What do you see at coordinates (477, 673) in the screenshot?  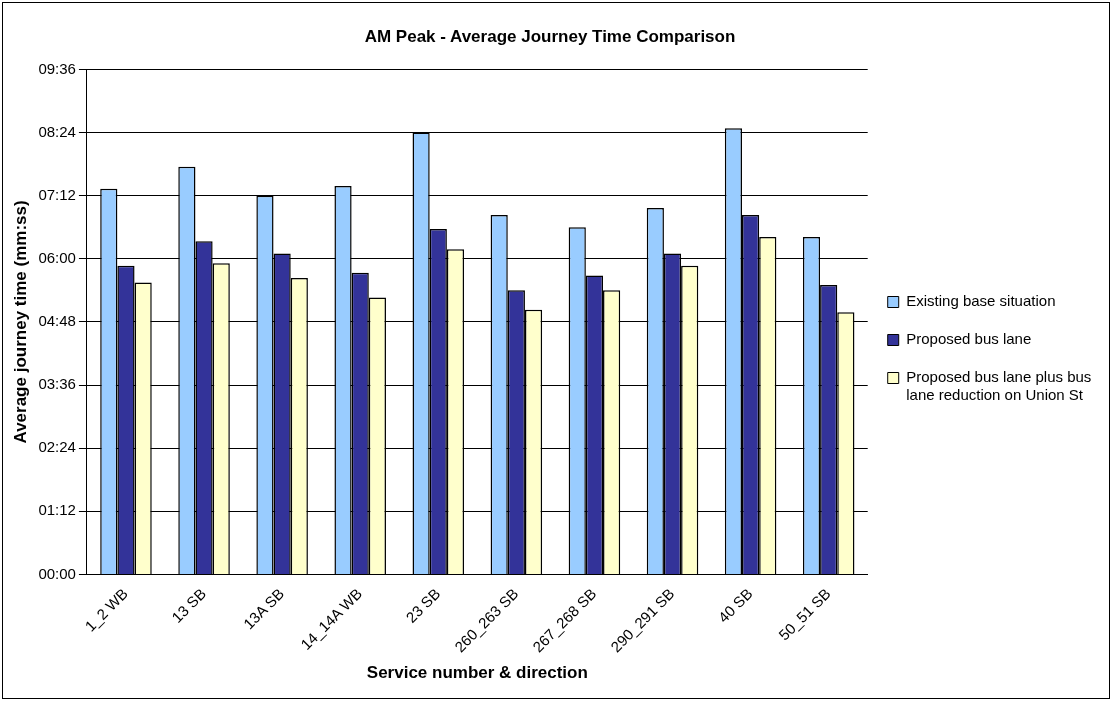 I see `x-axis-title: Service number & direction` at bounding box center [477, 673].